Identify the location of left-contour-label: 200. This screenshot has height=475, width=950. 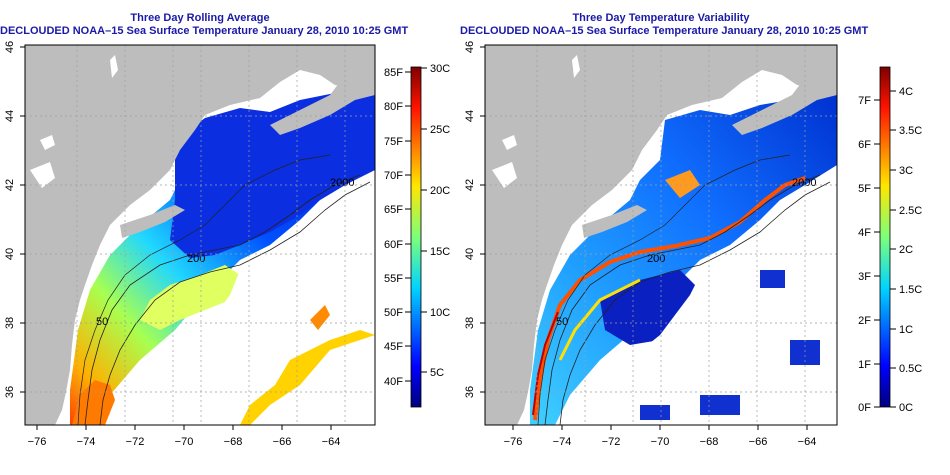
(196, 259).